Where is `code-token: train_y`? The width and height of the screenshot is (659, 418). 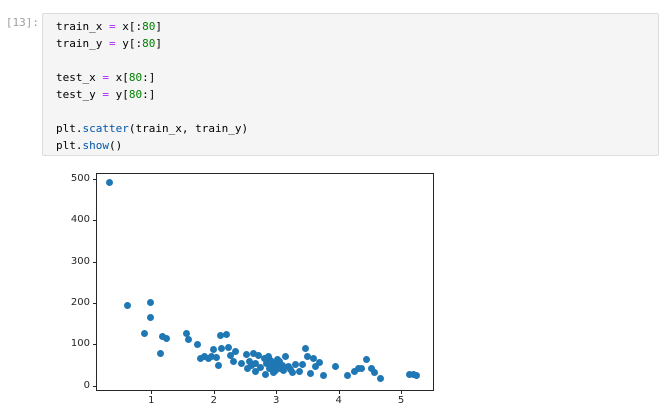
code-token: train_y is located at coordinates (82, 43).